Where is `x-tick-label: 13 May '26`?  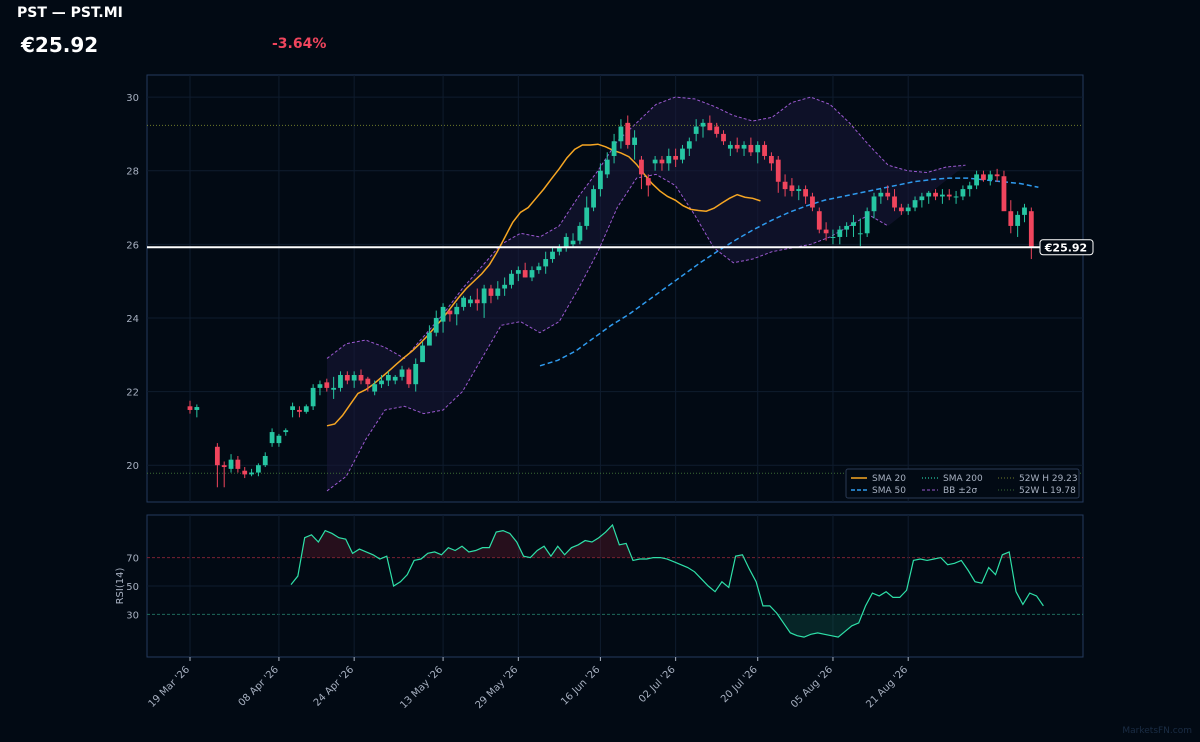
x-tick-label: 13 May '26 is located at coordinates (421, 687).